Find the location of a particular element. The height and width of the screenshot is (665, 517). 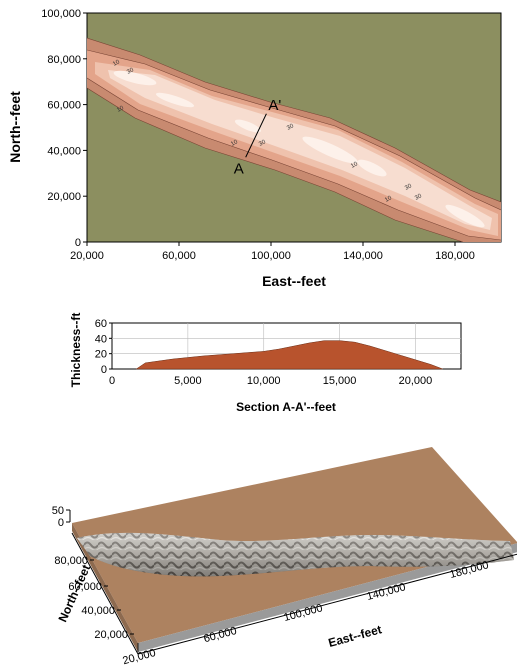

surface-ridge-texture is located at coordinates (295, 554).